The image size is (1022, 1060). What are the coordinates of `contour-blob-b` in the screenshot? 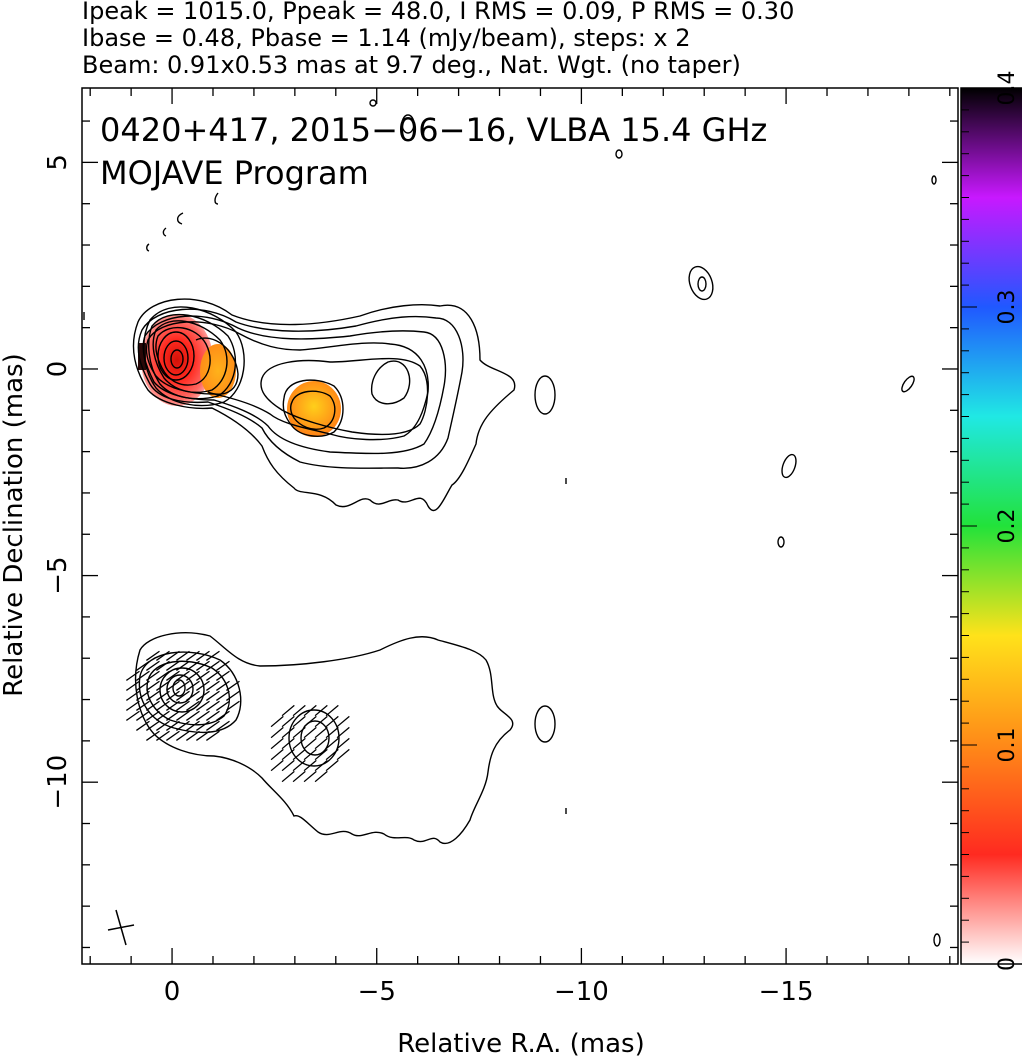 It's located at (701, 283).